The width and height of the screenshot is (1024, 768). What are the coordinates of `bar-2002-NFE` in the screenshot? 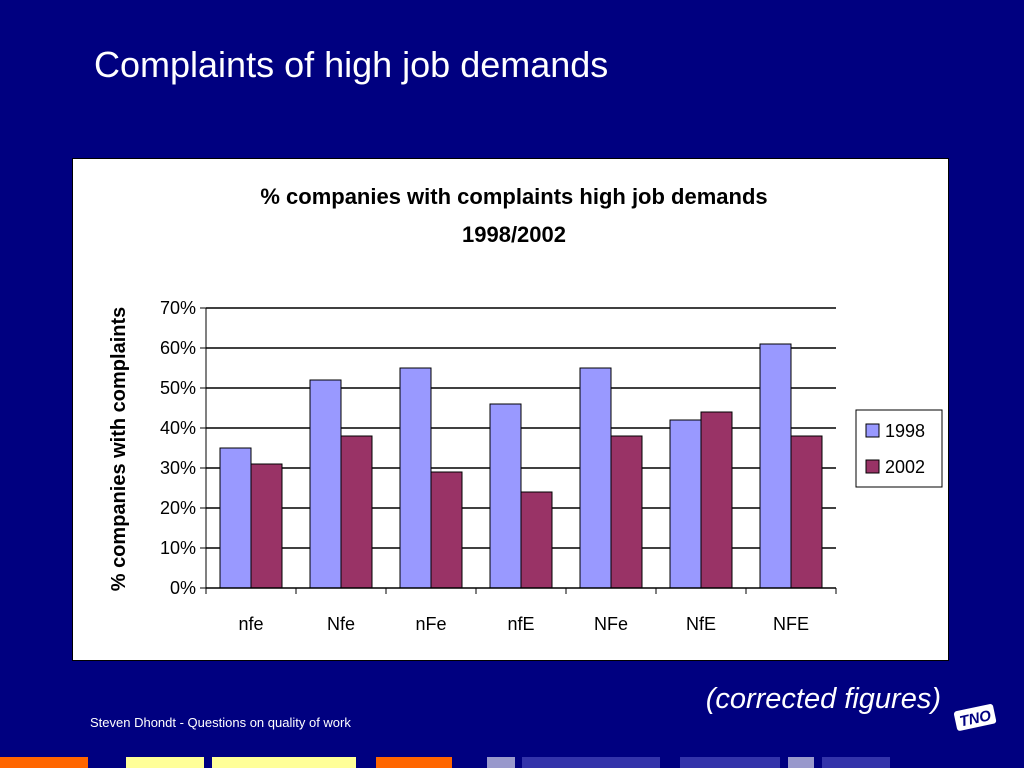 It's located at (806, 512).